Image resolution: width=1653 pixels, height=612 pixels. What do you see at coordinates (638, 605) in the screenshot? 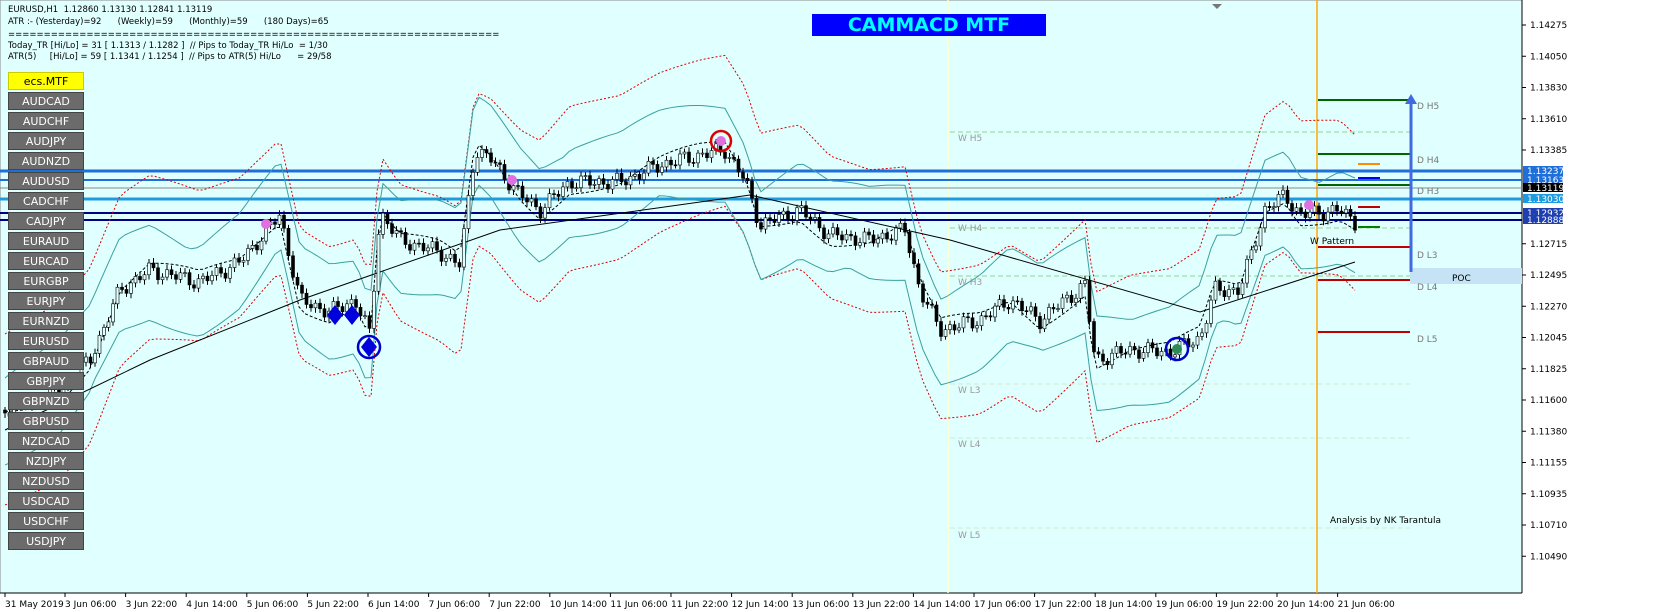
I see `time-label: 11 Jun 06:00` at bounding box center [638, 605].